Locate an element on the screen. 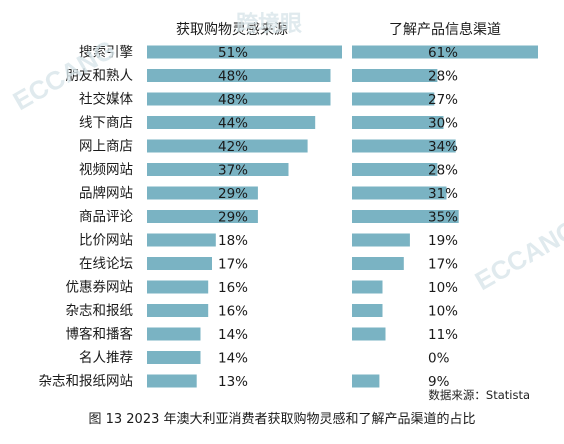 The width and height of the screenshot is (564, 444). data-label: 30% is located at coordinates (443, 124).